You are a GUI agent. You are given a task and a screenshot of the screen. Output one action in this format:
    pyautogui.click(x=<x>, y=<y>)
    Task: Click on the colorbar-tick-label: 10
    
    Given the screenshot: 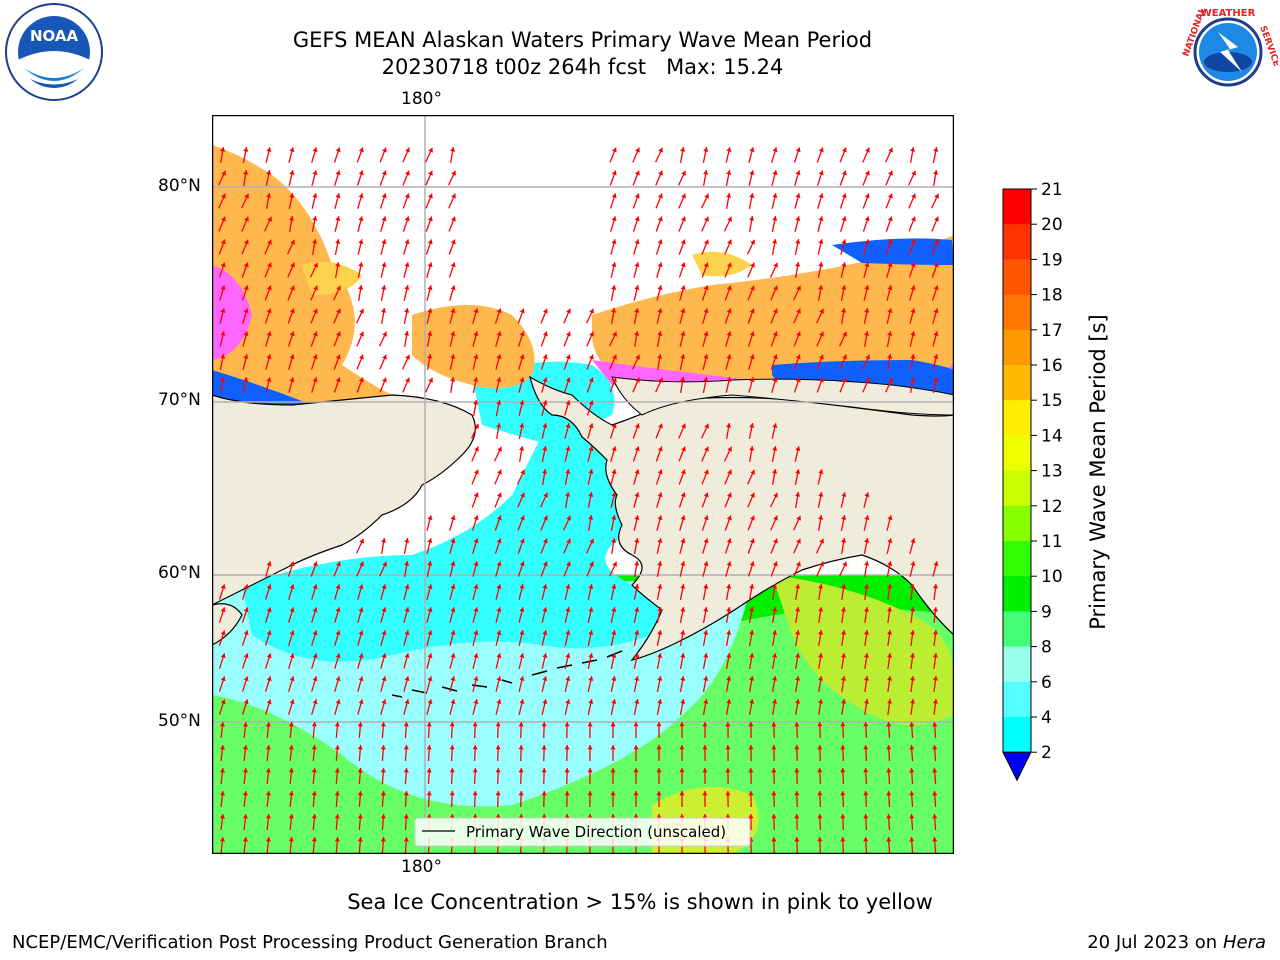 What is the action you would take?
    pyautogui.click(x=1052, y=577)
    